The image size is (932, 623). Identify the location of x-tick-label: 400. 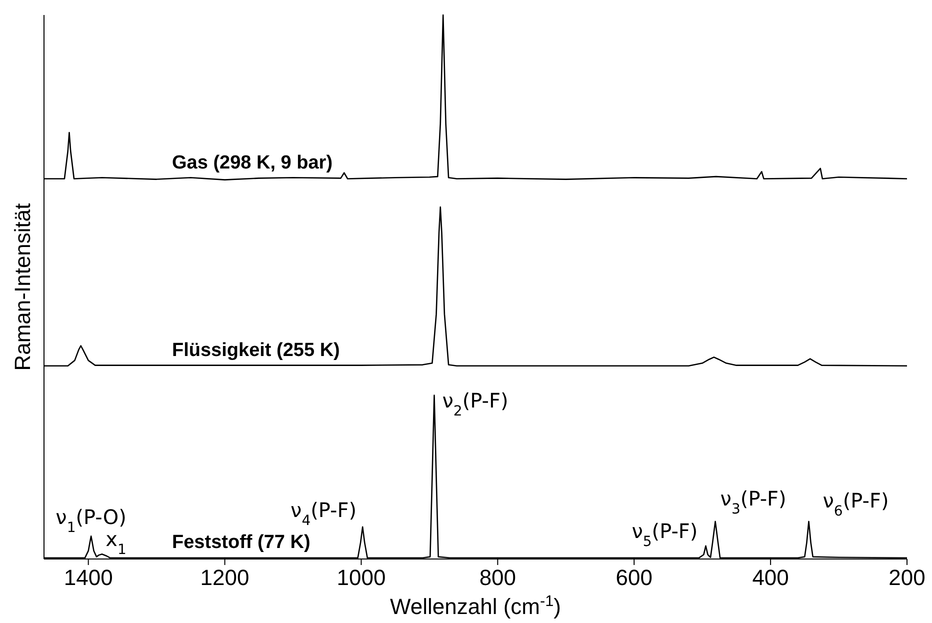
(770, 577).